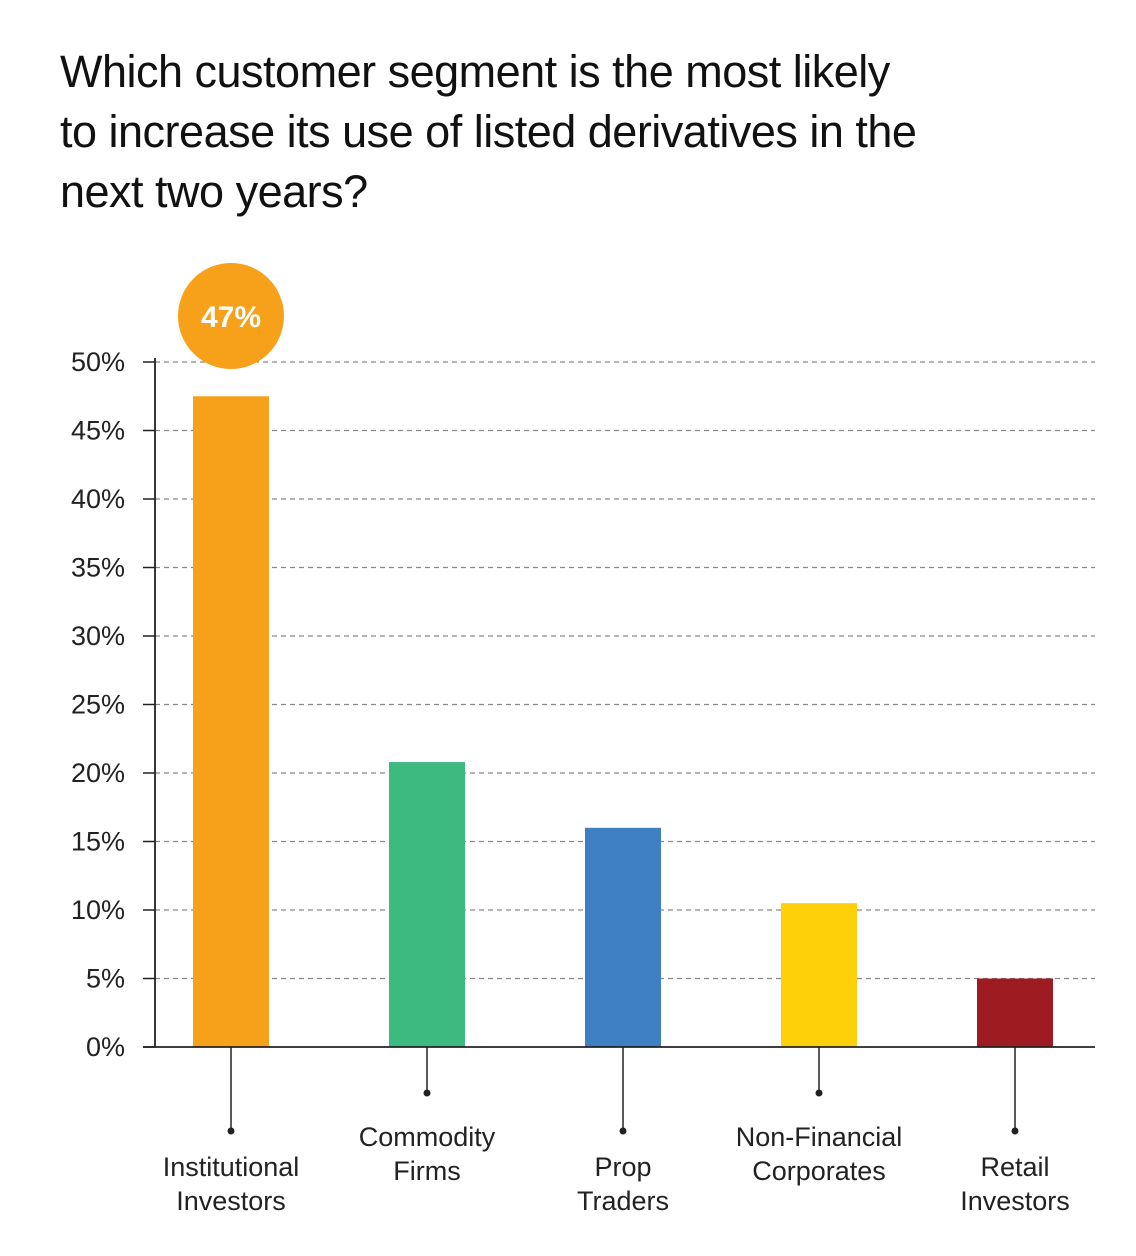 The width and height of the screenshot is (1136, 1256). I want to click on y-tick-label: 45%, so click(98, 431).